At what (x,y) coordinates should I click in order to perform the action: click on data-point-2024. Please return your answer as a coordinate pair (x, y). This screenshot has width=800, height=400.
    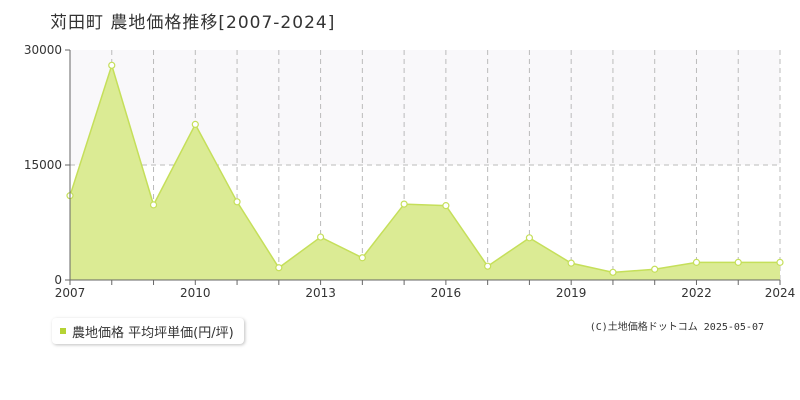
    Looking at the image, I should click on (780, 262).